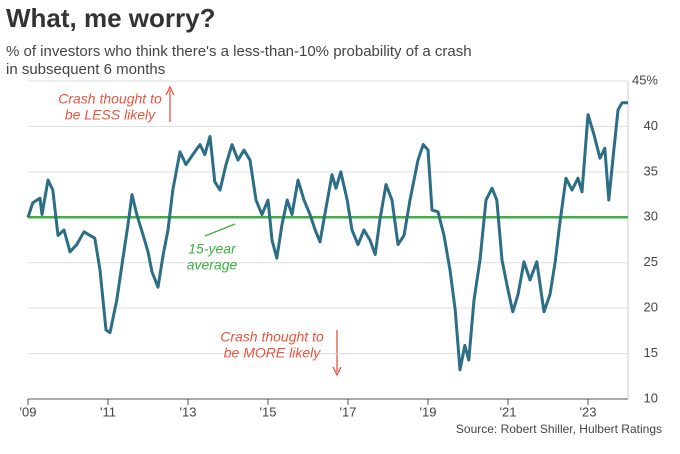 This screenshot has width=680, height=454. Describe the element at coordinates (188, 411) in the screenshot. I see `x-tick-label: '13` at that location.